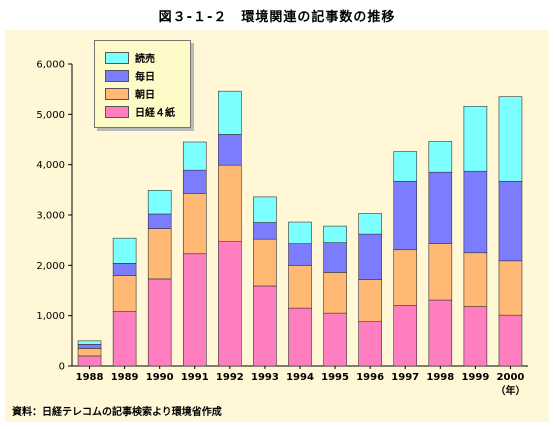  I want to click on legend-label-asahi: 朝日, so click(145, 95).